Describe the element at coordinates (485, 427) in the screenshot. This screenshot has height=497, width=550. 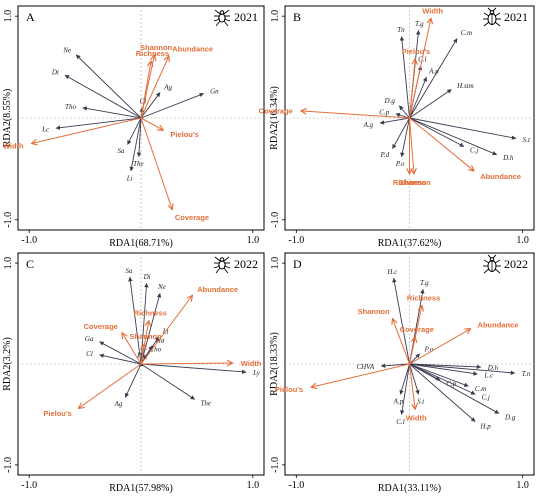
I see `taxon-label: H.p` at that location.